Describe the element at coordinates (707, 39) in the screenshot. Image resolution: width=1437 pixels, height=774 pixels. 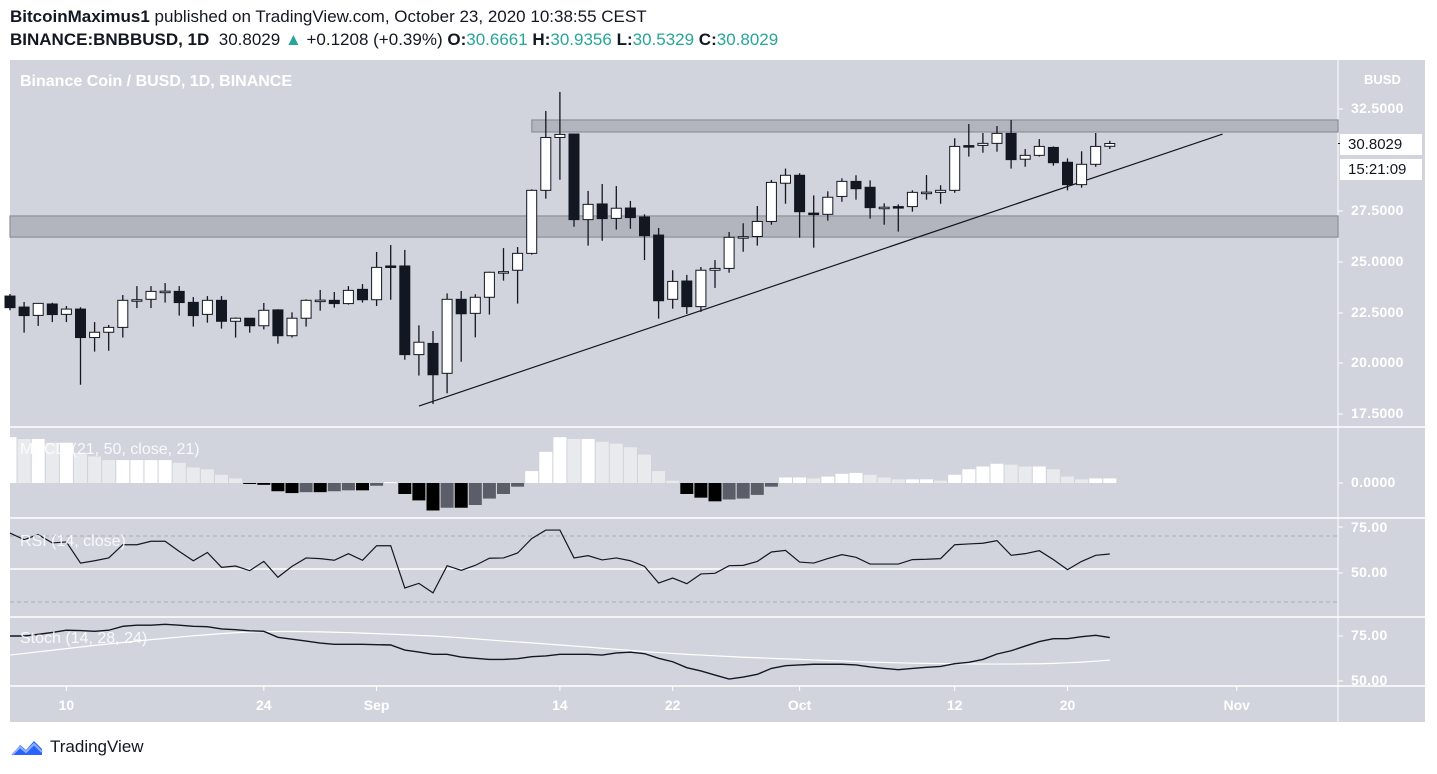
I see `close-label: C:` at that location.